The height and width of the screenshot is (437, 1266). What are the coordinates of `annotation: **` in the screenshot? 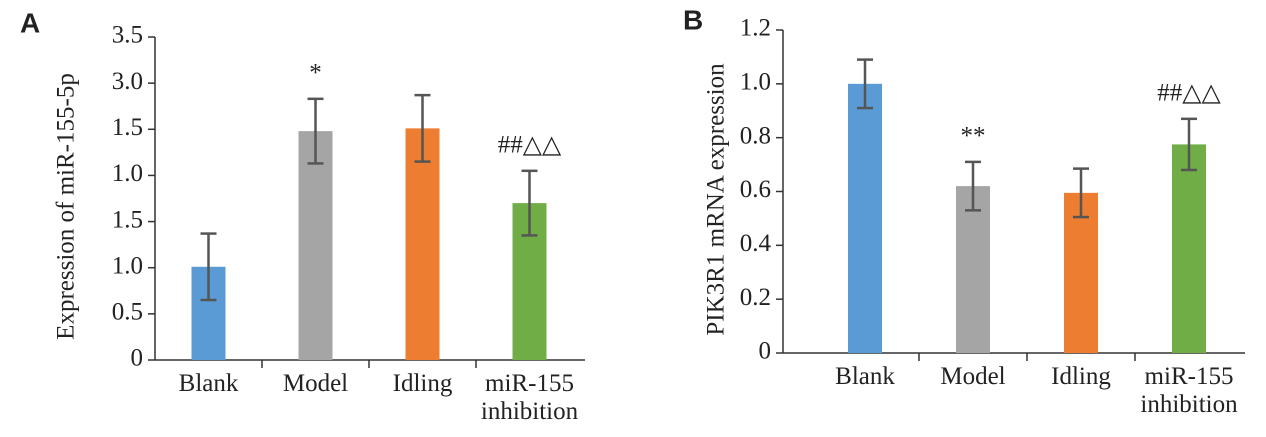 It's located at (973, 136).